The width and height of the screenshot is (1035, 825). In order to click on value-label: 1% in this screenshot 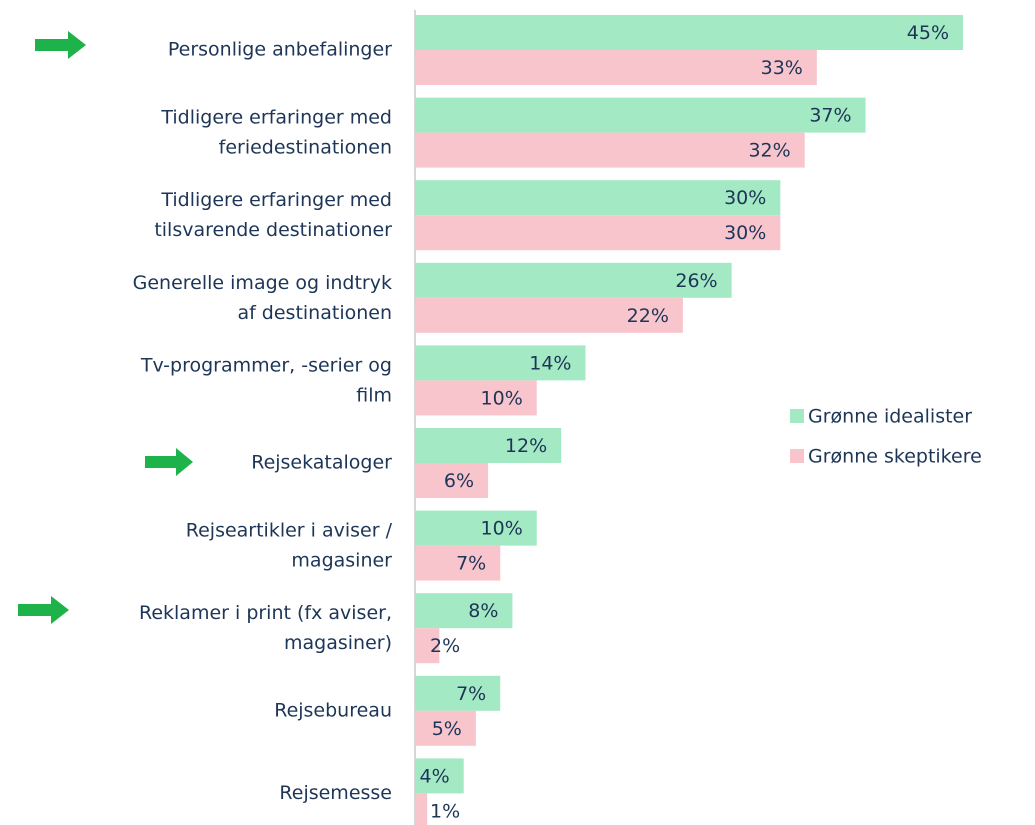, I will do `click(445, 811)`.